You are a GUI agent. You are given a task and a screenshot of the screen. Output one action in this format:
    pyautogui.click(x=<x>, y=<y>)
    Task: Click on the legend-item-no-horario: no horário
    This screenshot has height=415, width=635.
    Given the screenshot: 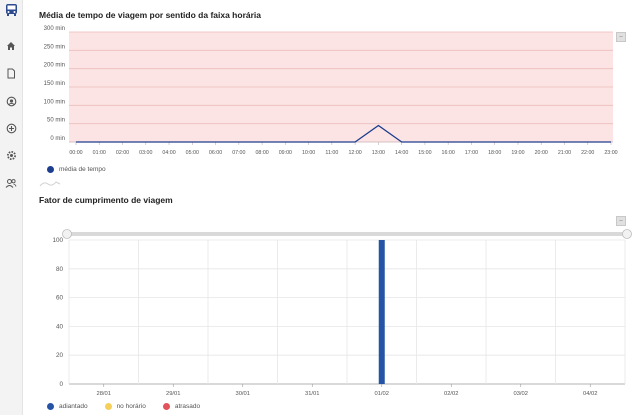 What is the action you would take?
    pyautogui.click(x=125, y=406)
    